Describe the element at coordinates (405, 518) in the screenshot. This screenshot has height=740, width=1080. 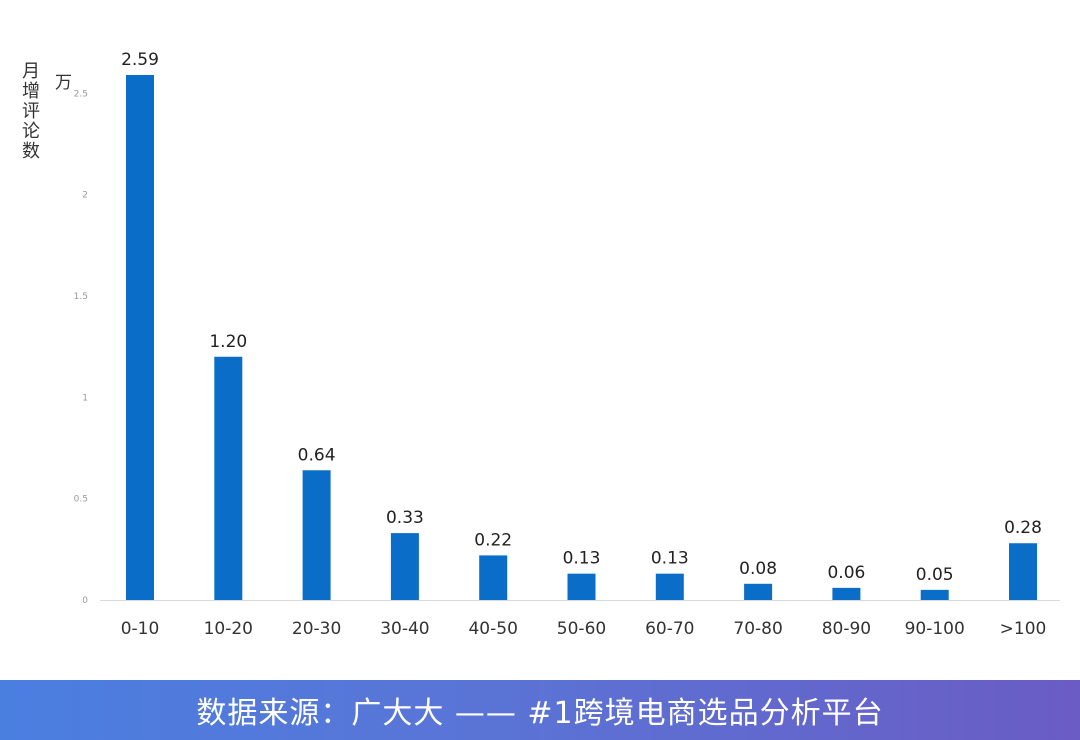
I see `bar-value-label: 0.33` at that location.